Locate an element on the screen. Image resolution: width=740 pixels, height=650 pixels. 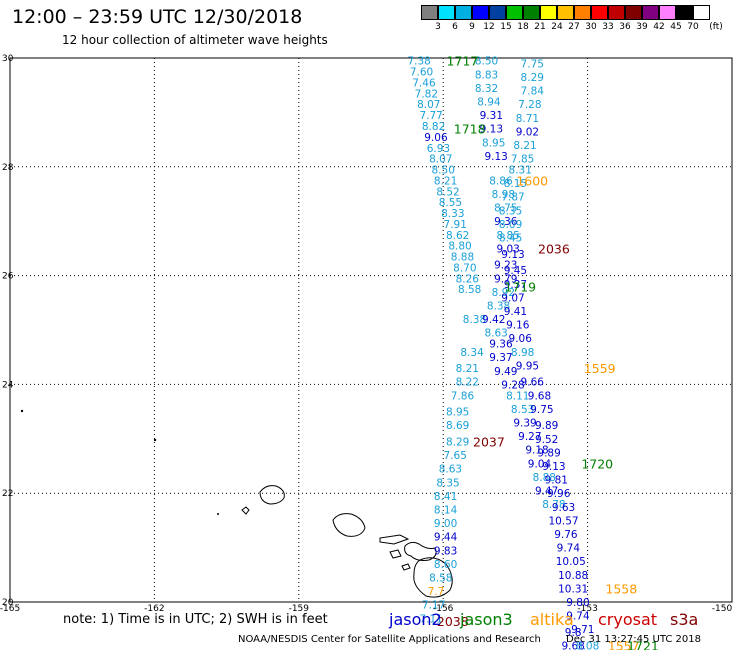
wave-height-label: 9.63 is located at coordinates (563, 508).